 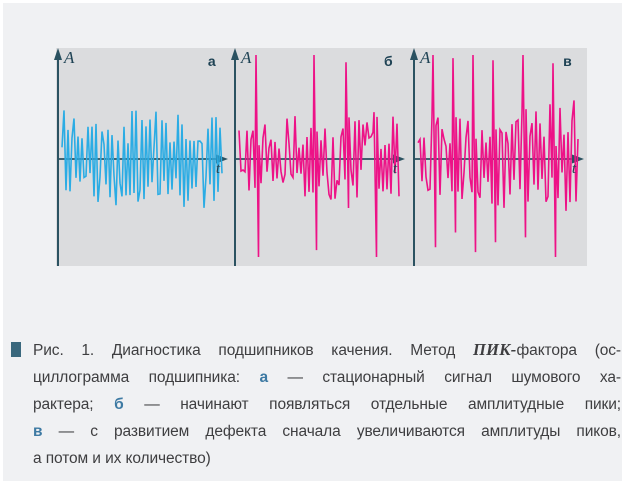 I want to click on caption-term-pik: ПИК-, so click(x=494, y=349).